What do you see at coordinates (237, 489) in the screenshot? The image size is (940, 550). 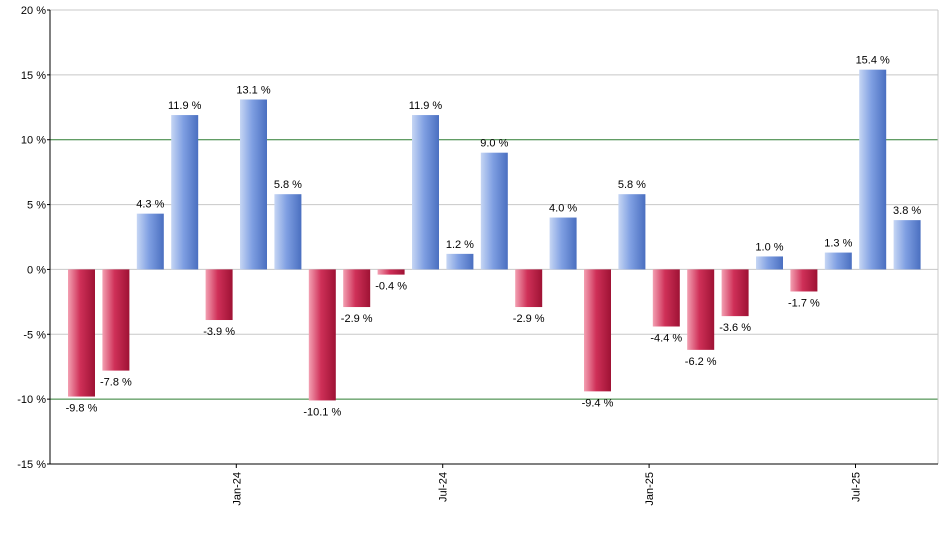 I see `x-tick-label: Jan-24` at bounding box center [237, 489].